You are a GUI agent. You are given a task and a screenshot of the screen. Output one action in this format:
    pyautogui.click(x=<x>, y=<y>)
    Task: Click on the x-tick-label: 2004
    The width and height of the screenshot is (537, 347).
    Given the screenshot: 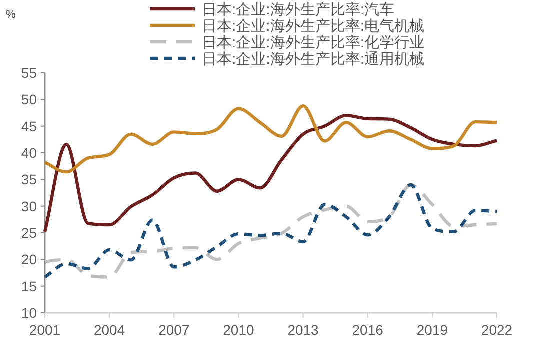 What is the action you would take?
    pyautogui.click(x=110, y=330)
    